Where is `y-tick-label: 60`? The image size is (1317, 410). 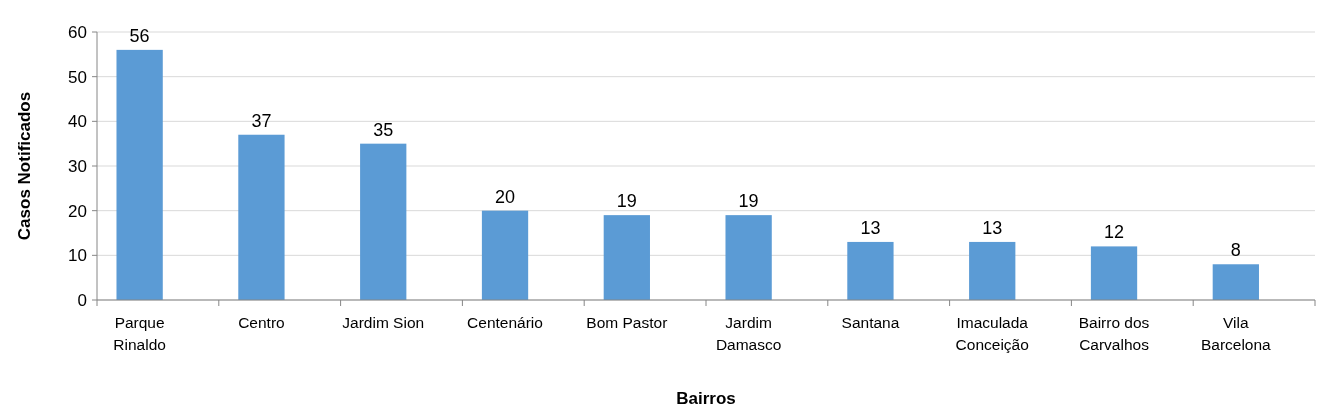 y-tick-label: 60 is located at coordinates (77, 32).